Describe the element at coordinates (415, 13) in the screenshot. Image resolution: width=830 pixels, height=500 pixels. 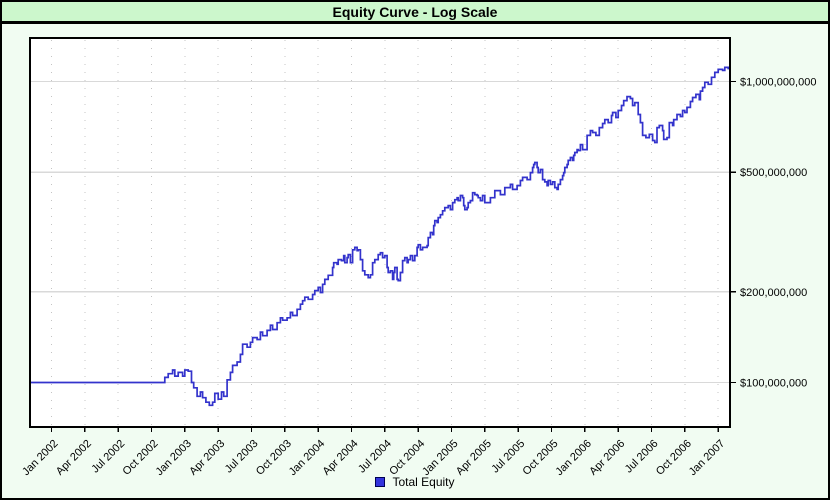
I see `chart-title: Equity Curve - Log Scale` at that location.